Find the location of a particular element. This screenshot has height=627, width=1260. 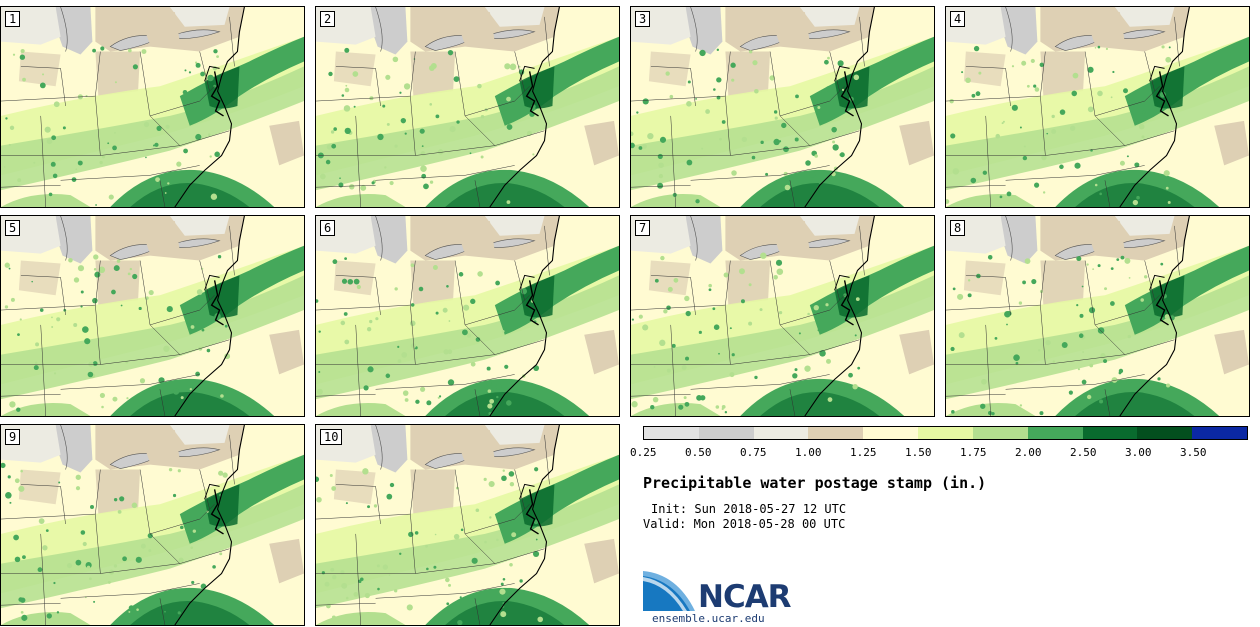

colorbar is located at coordinates (945, 433).